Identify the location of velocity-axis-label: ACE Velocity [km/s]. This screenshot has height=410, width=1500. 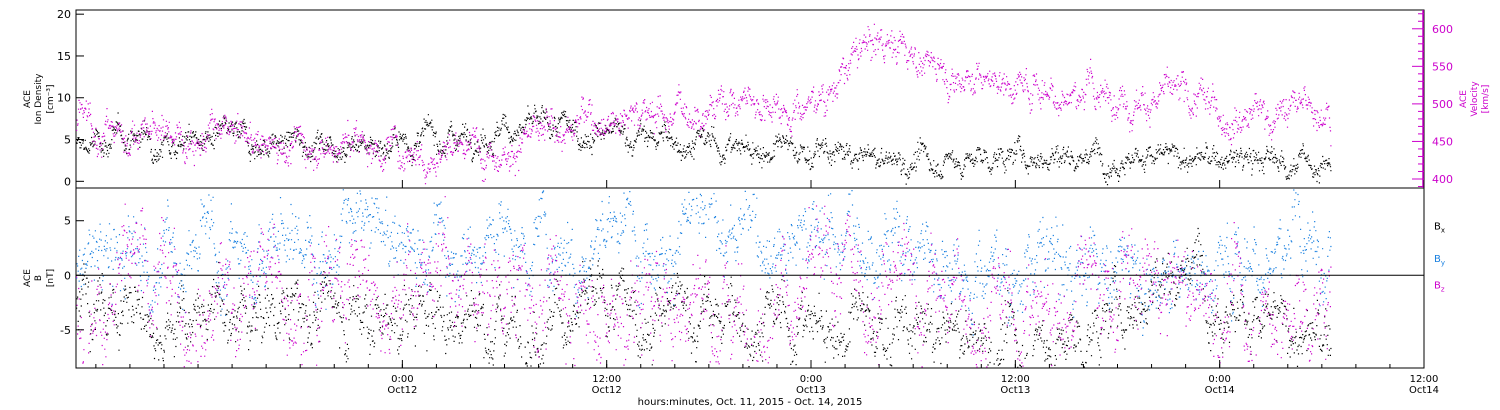
(1475, 99).